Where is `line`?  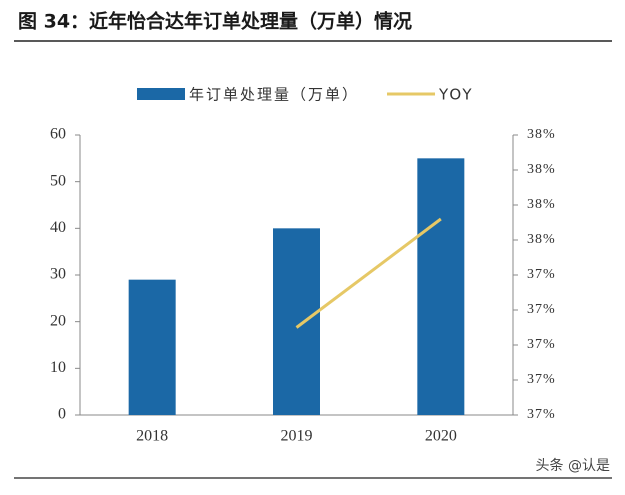 line is located at coordinates (368, 273).